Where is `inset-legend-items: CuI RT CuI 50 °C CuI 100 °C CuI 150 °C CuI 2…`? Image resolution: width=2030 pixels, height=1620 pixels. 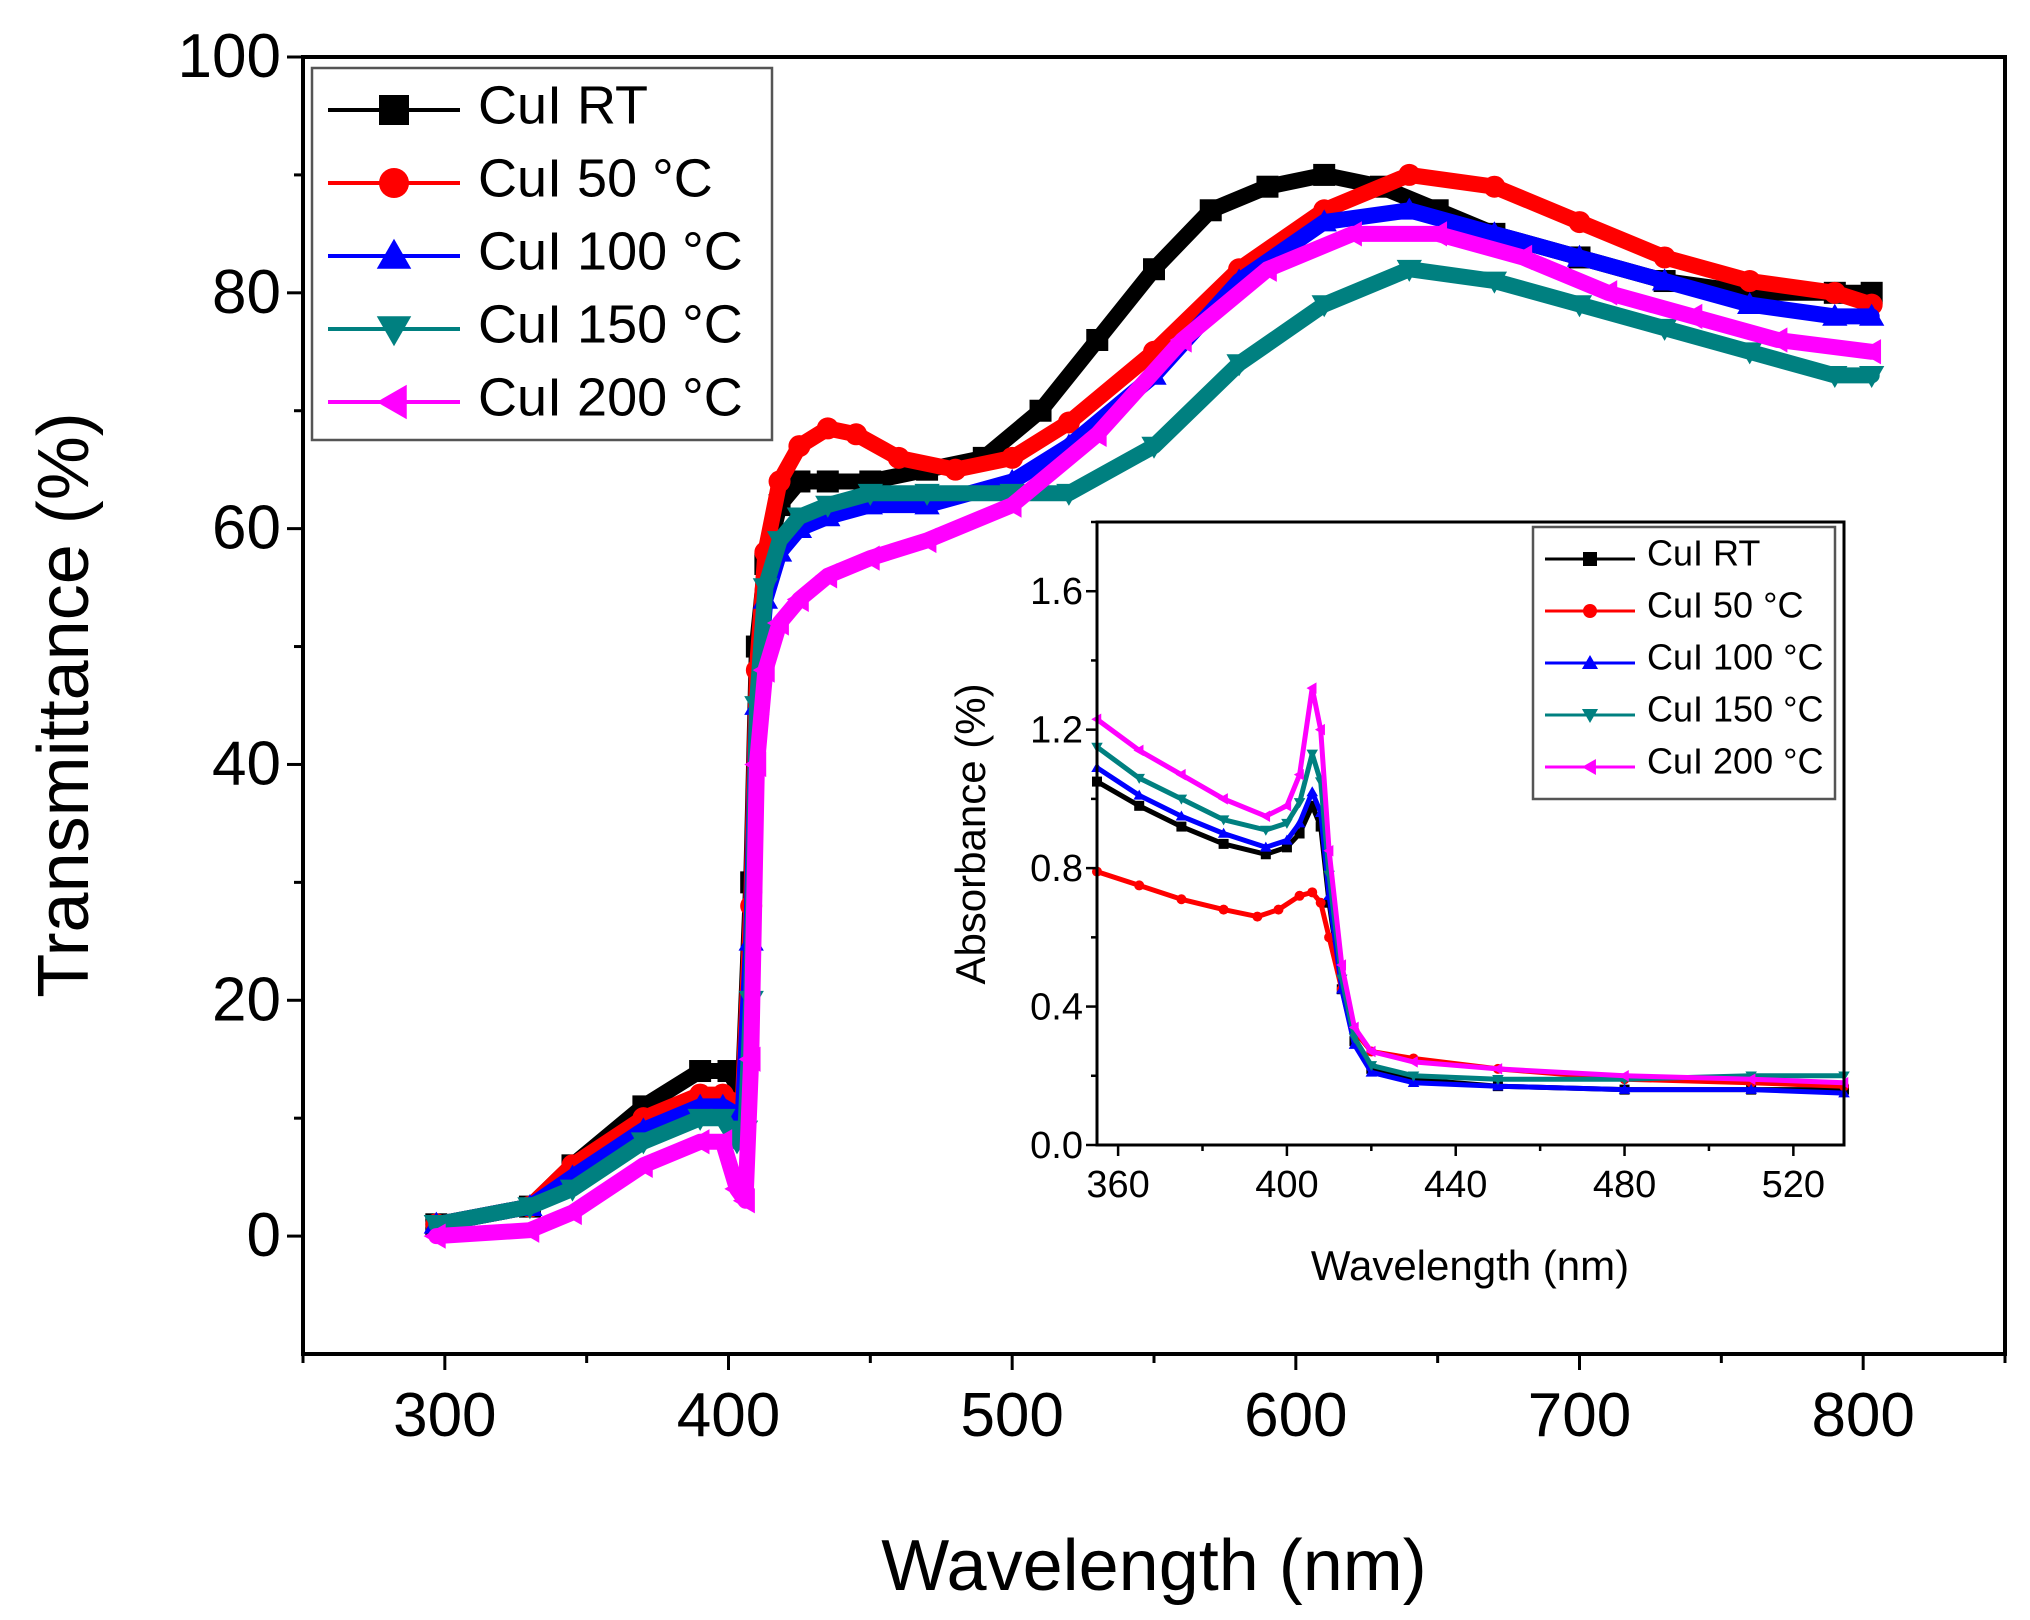 inset-legend-items: CuI RT CuI 50 °C CuI 100 °C CuI 150 °C CuI 2… is located at coordinates (1684, 656).